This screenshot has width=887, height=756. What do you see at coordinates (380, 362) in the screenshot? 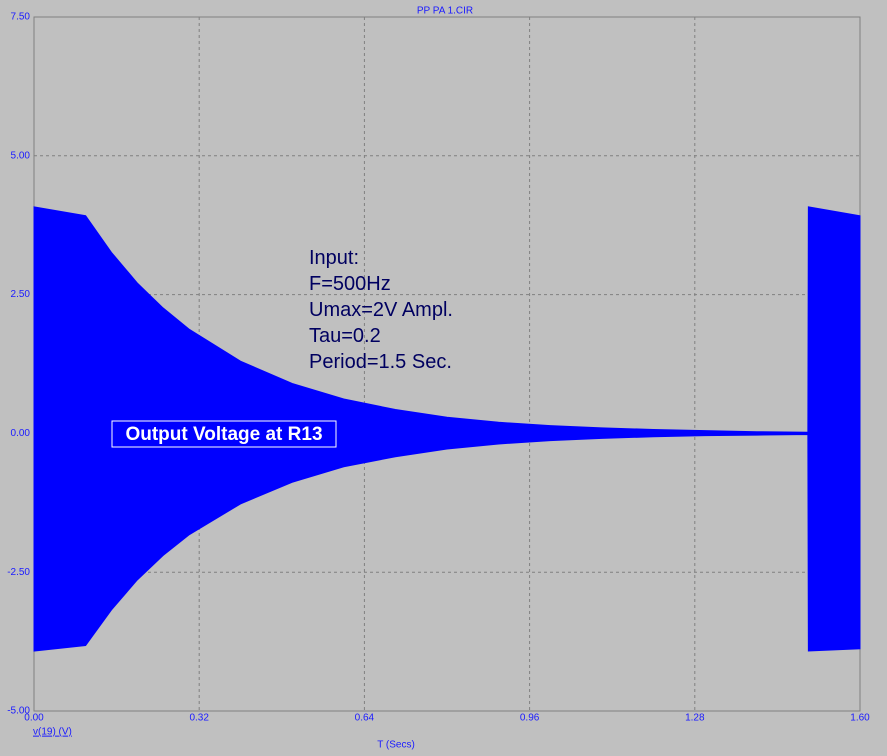
I see `annotation: Period=1.5 Sec.` at bounding box center [380, 362].